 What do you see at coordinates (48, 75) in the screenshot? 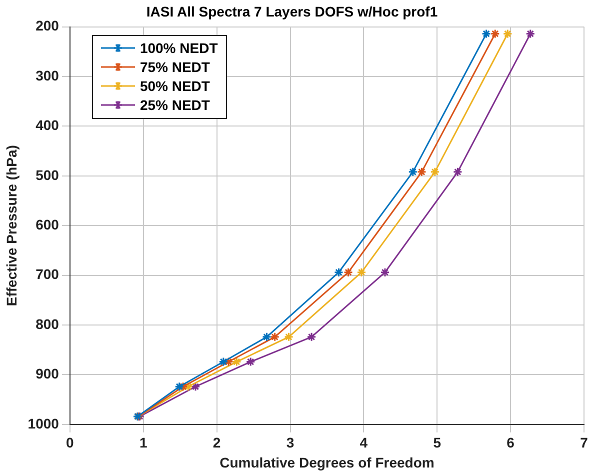
I see `y-tick-label: 300` at bounding box center [48, 75].